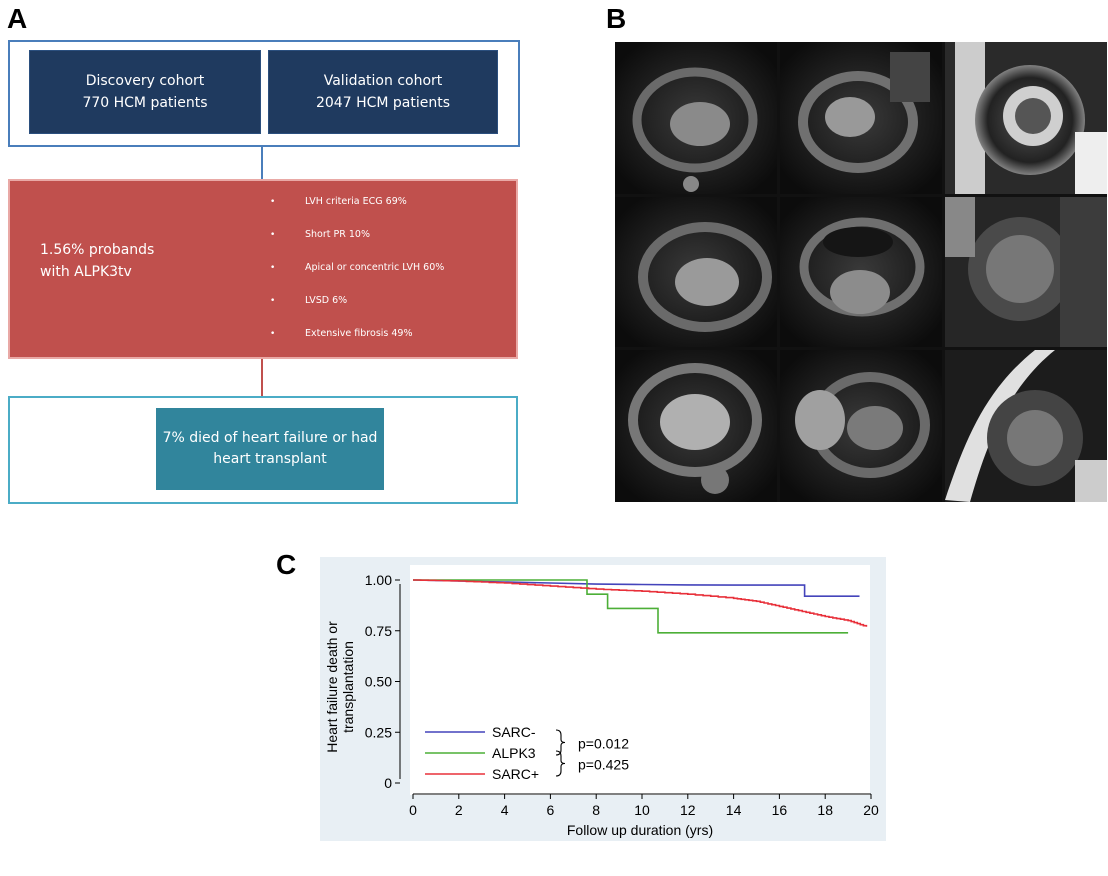  I want to click on panel-label-b: B, so click(616, 18).